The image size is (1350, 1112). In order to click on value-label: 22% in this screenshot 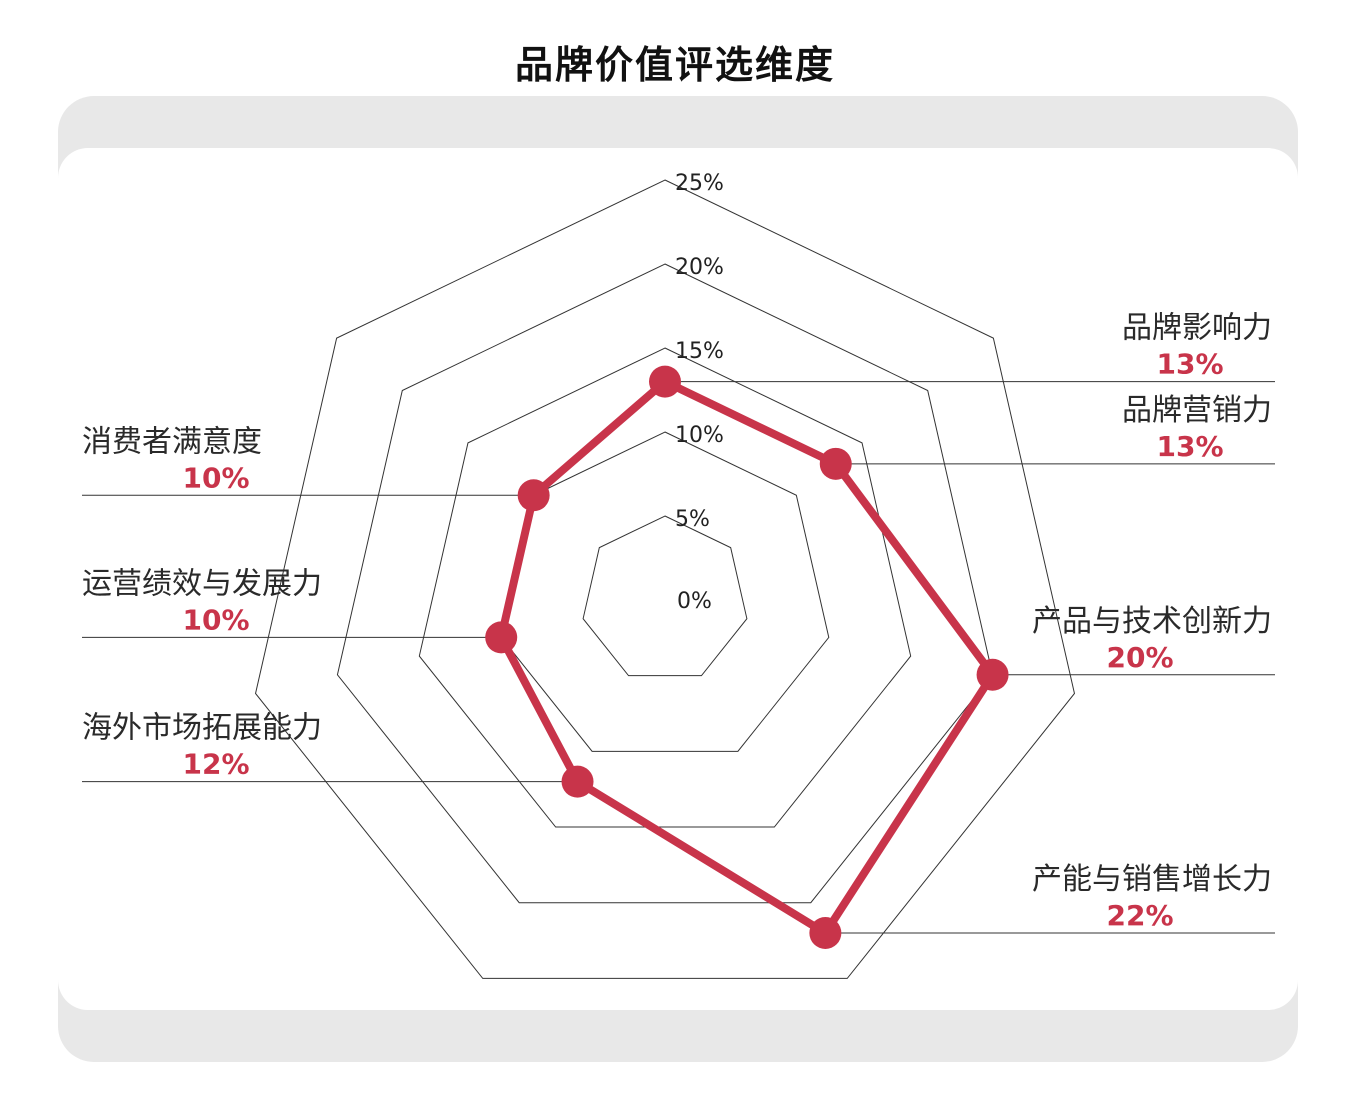, I will do `click(1139, 915)`.